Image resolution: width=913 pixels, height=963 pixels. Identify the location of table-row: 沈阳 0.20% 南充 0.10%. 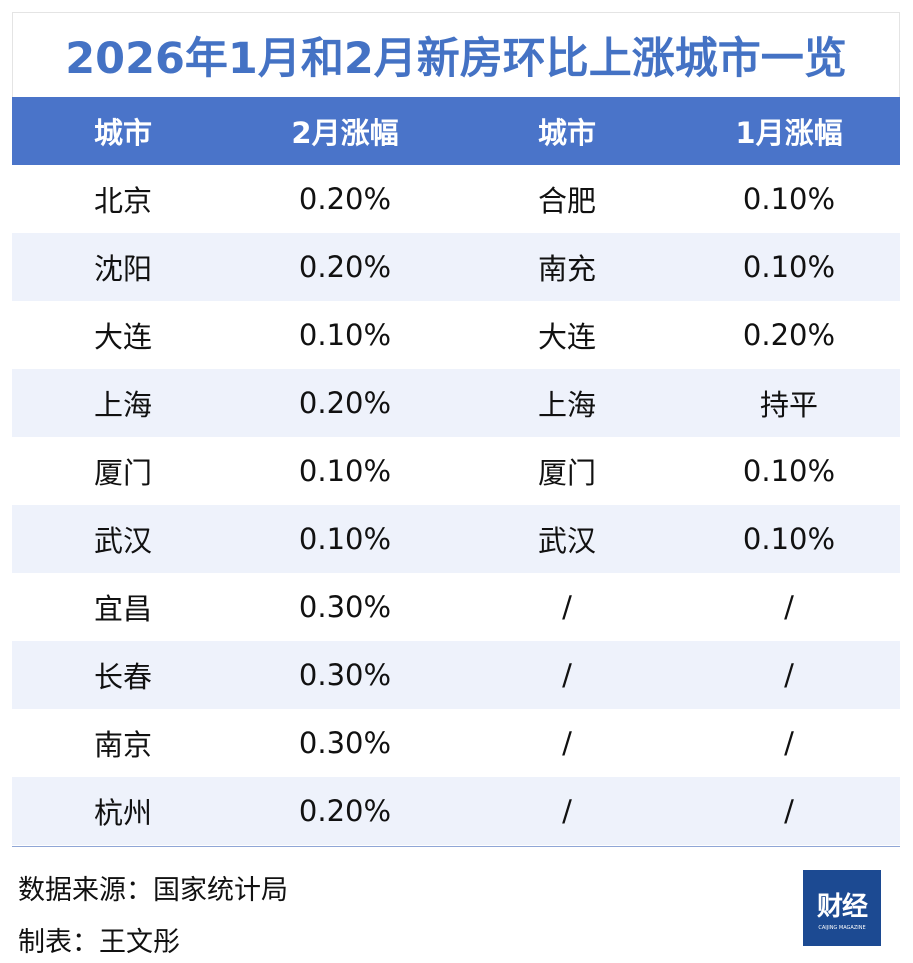
(456, 267).